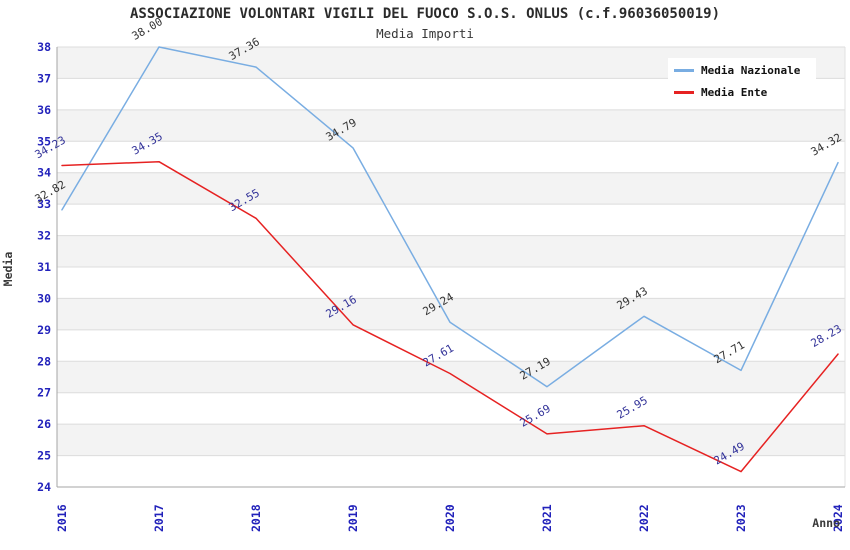  I want to click on y-tick-label: 30, so click(44, 298).